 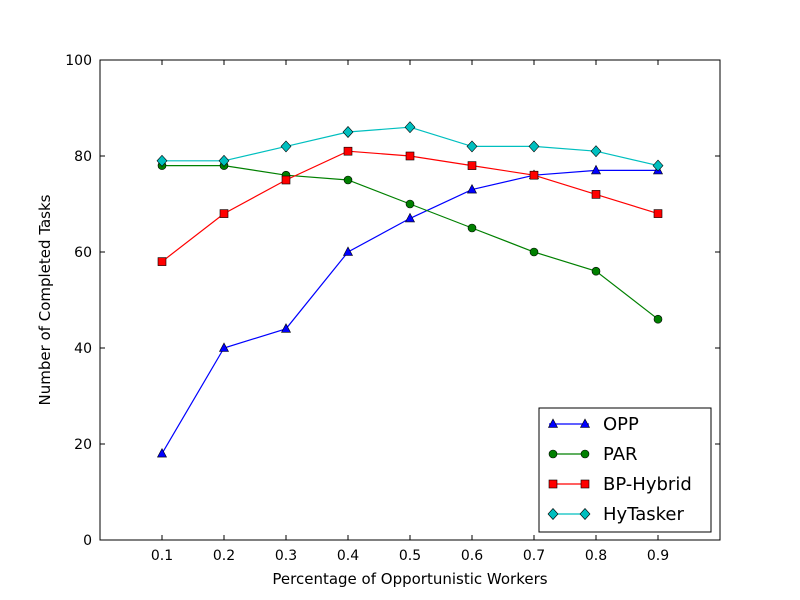 I want to click on x-tick-label: 0.8, so click(x=596, y=556).